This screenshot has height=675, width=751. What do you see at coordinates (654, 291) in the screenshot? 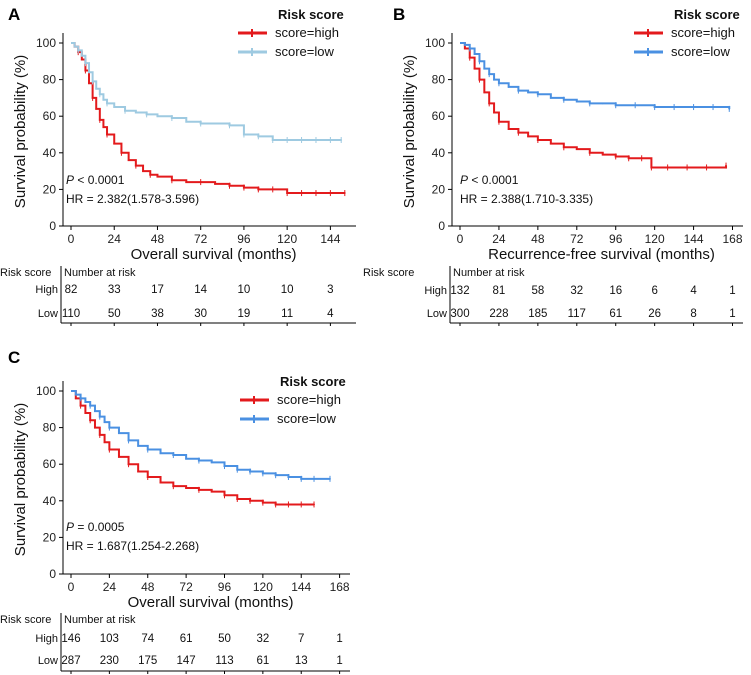
I see `risk-count: 6` at bounding box center [654, 291].